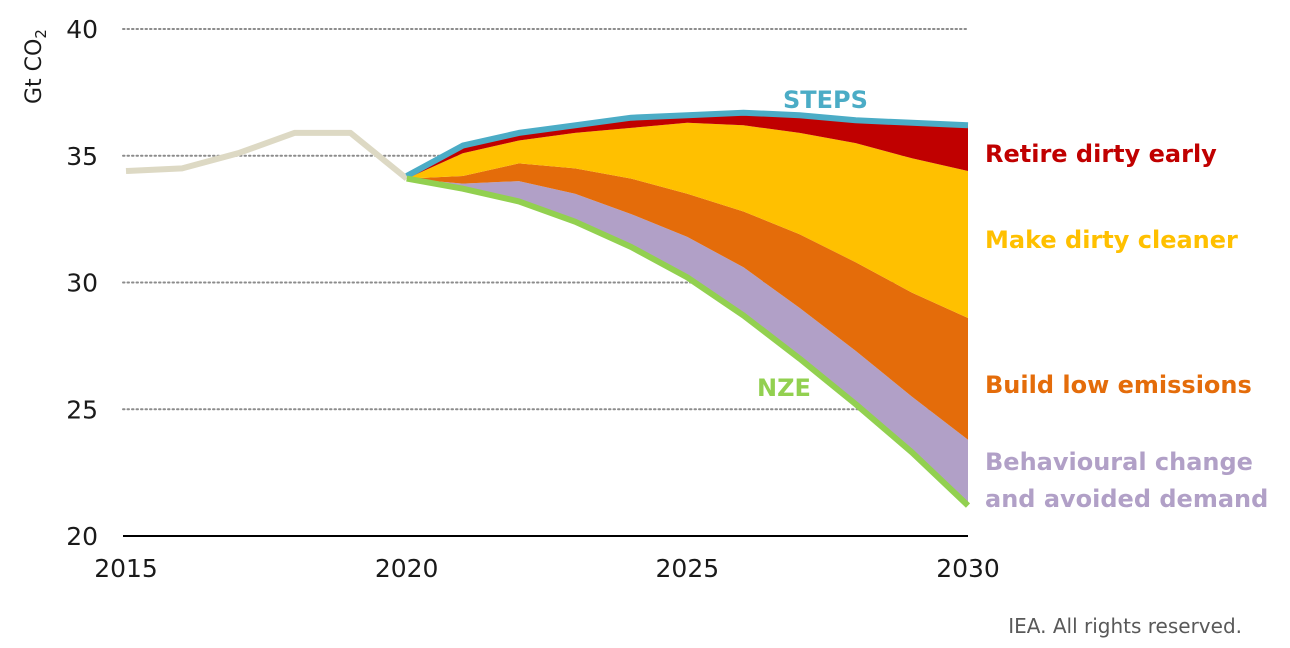  I want to click on y-tick-label: 35, so click(82, 156).